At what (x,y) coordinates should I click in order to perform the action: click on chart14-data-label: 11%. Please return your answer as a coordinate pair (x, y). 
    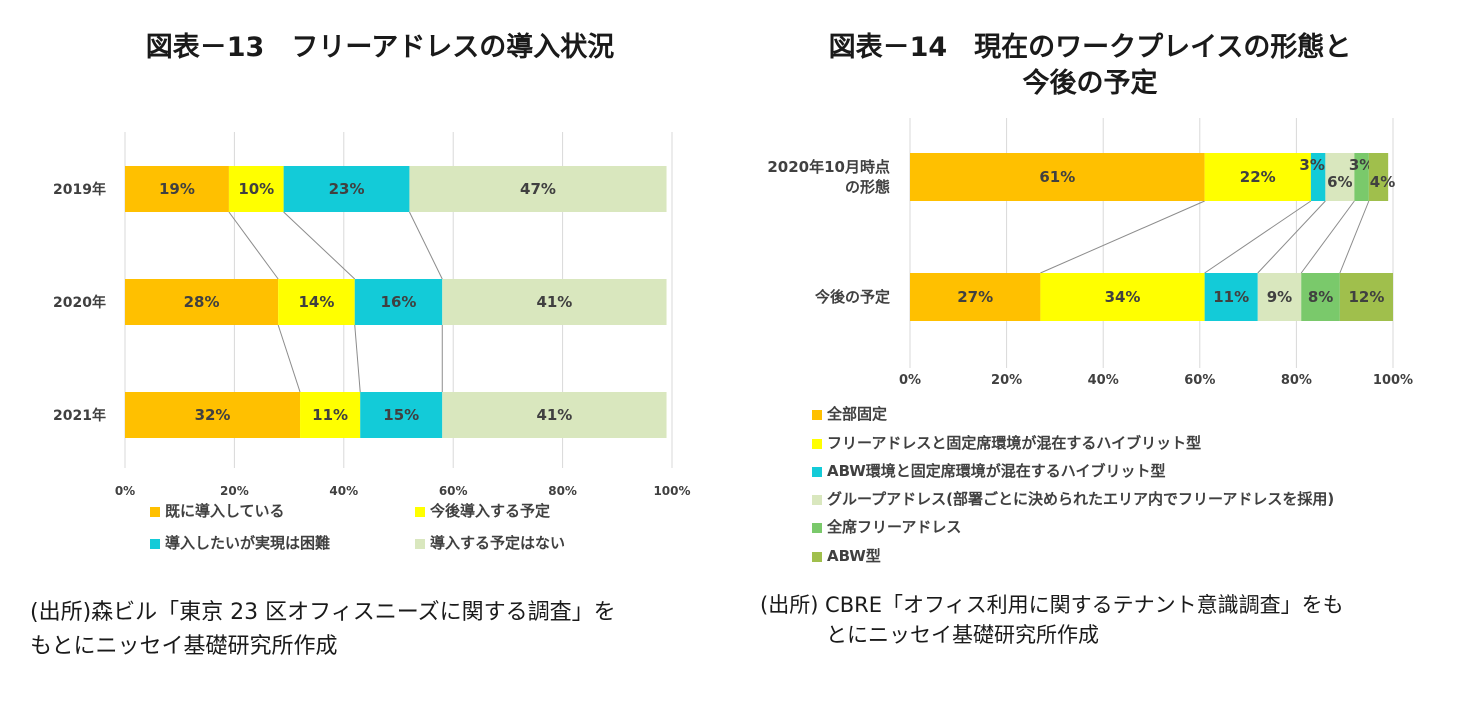
    Looking at the image, I should click on (1231, 297).